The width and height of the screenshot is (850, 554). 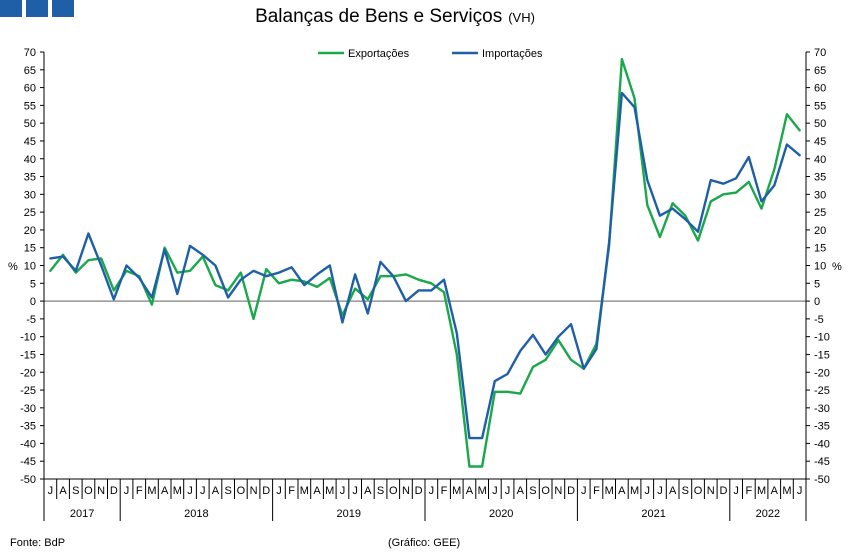 I want to click on y-tick-label-right: 45, so click(x=820, y=142).